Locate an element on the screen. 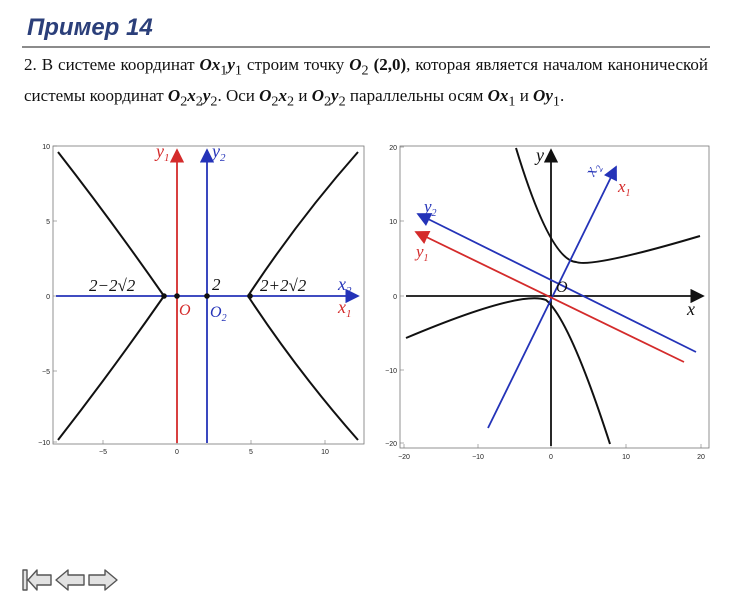  first-slide-button is located at coordinates (37, 580).